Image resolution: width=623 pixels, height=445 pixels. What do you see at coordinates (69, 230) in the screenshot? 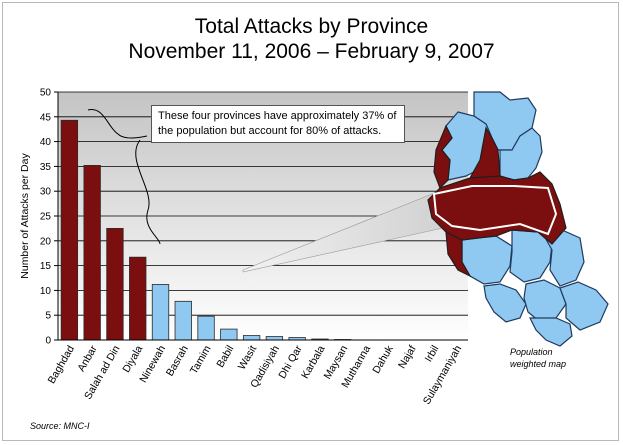
I see `bar-baghdad` at bounding box center [69, 230].